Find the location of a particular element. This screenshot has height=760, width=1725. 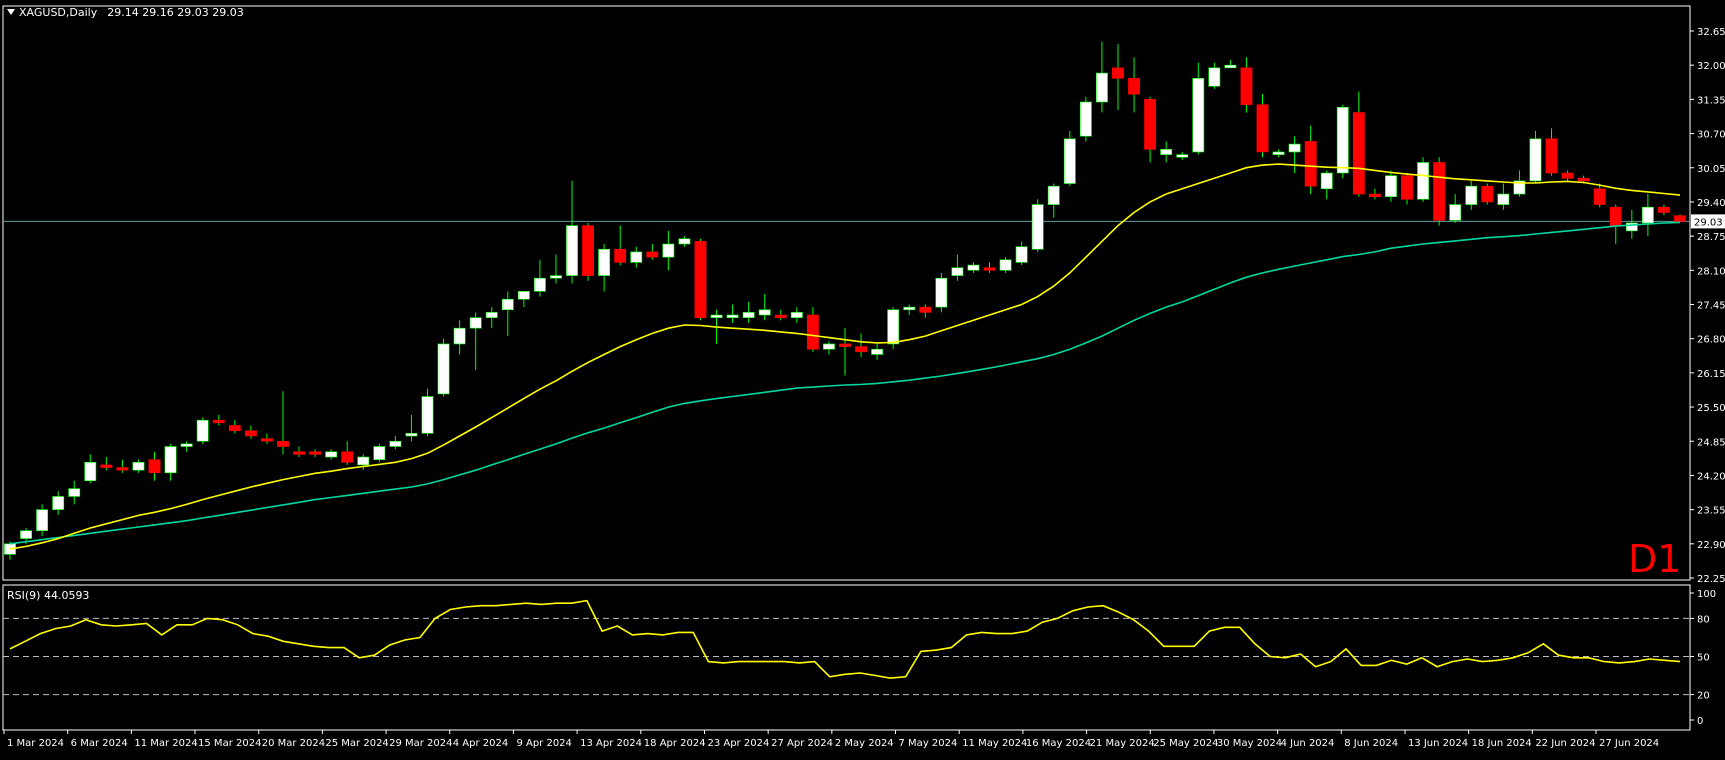

x-tick-label: 18 Jun 2024 is located at coordinates (1502, 743).